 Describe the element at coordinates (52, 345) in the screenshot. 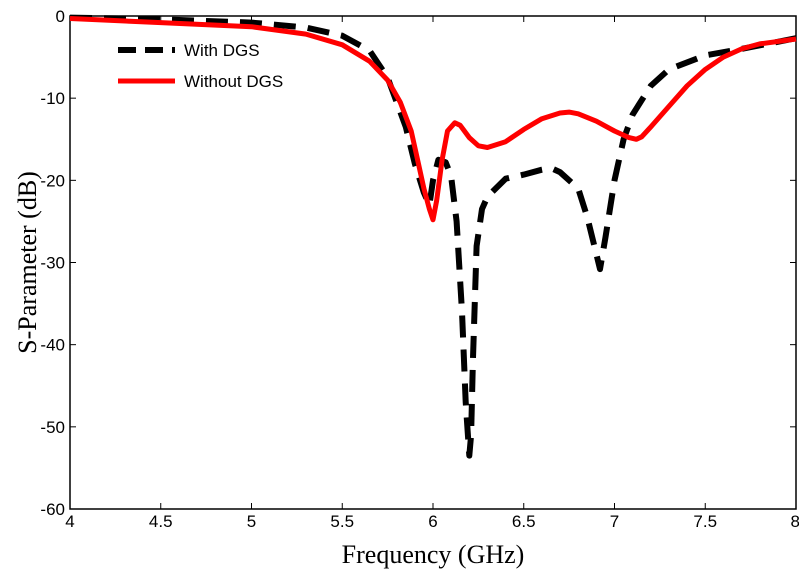

I see `y-tick-label: -40` at that location.